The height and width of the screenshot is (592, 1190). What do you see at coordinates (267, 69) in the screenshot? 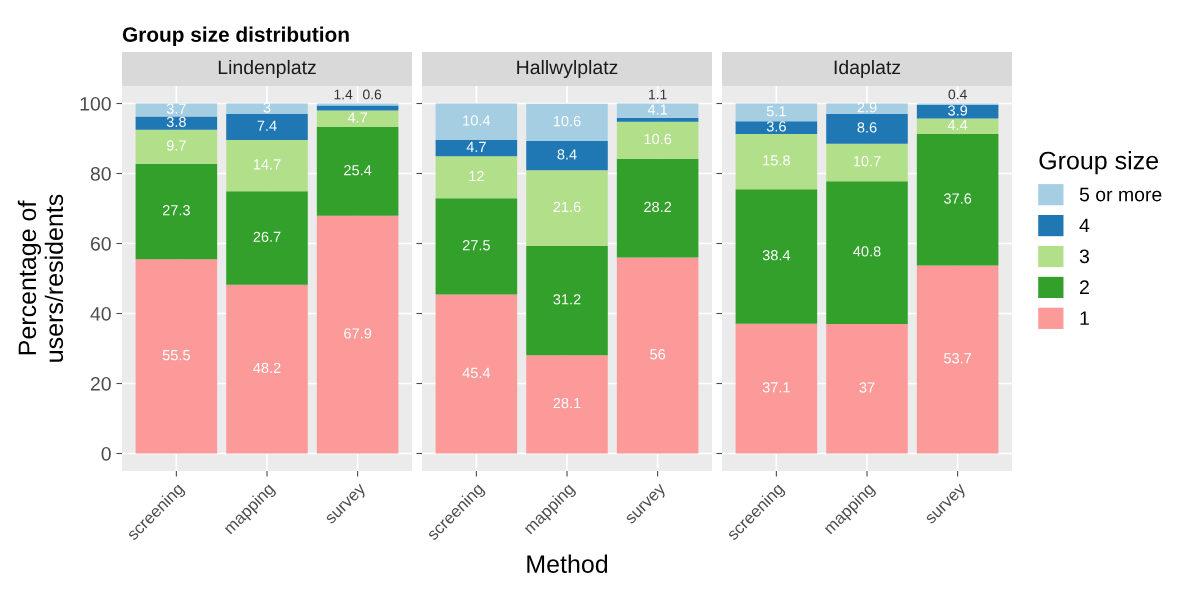
I see `chart-subtitle: Lindenplatz` at bounding box center [267, 69].